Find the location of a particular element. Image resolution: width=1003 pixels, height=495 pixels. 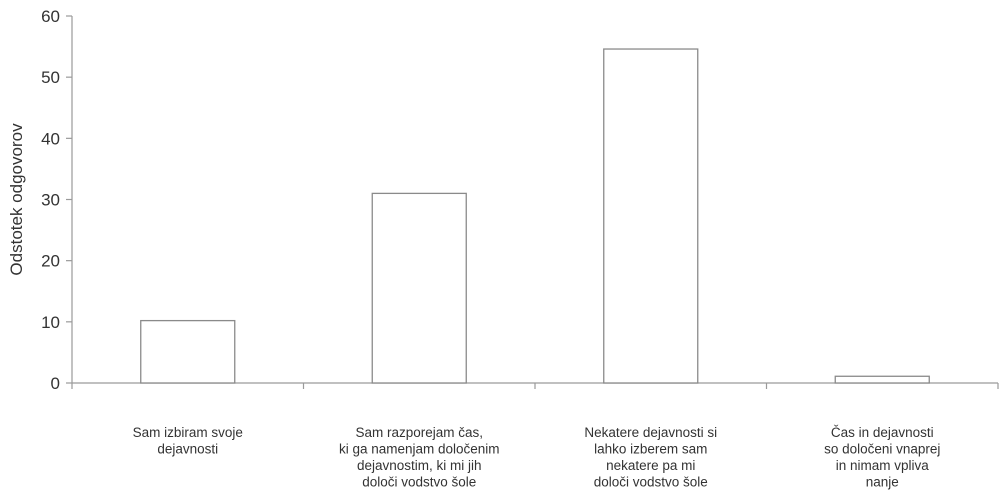

y-tick-label: 40 is located at coordinates (50, 138).